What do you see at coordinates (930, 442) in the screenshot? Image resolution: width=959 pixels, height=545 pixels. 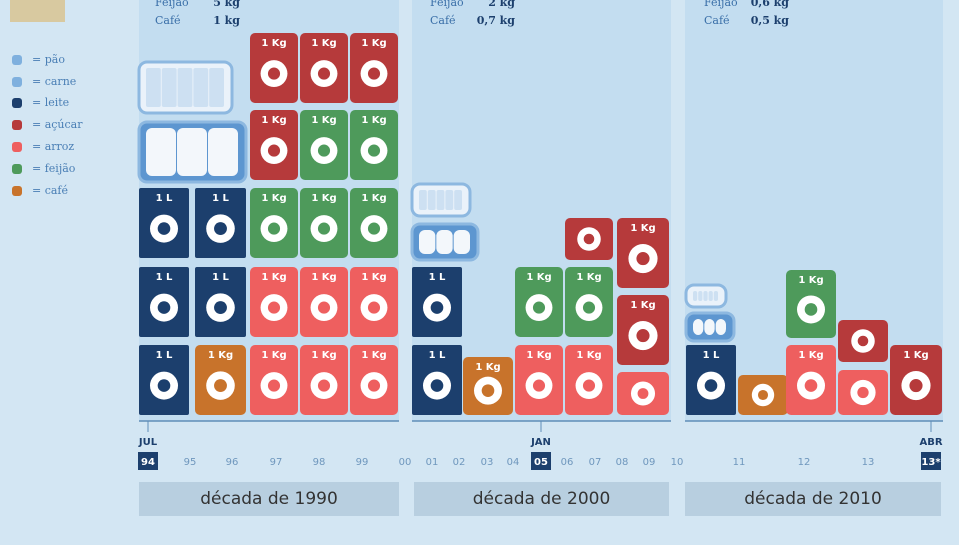 I see `month-label: ABR` at bounding box center [930, 442].